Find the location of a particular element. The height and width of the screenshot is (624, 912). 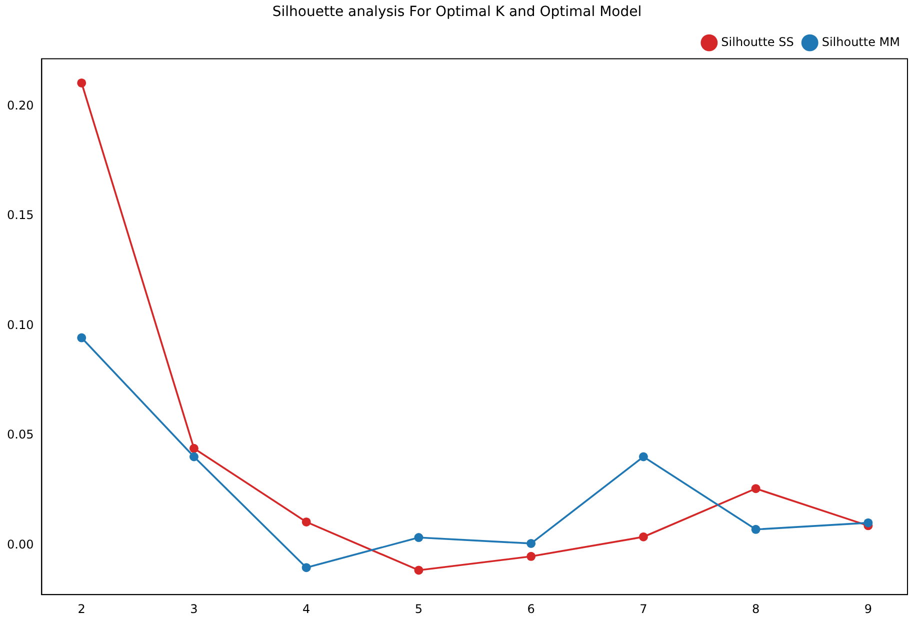

x-tick-label: 8 is located at coordinates (756, 609).